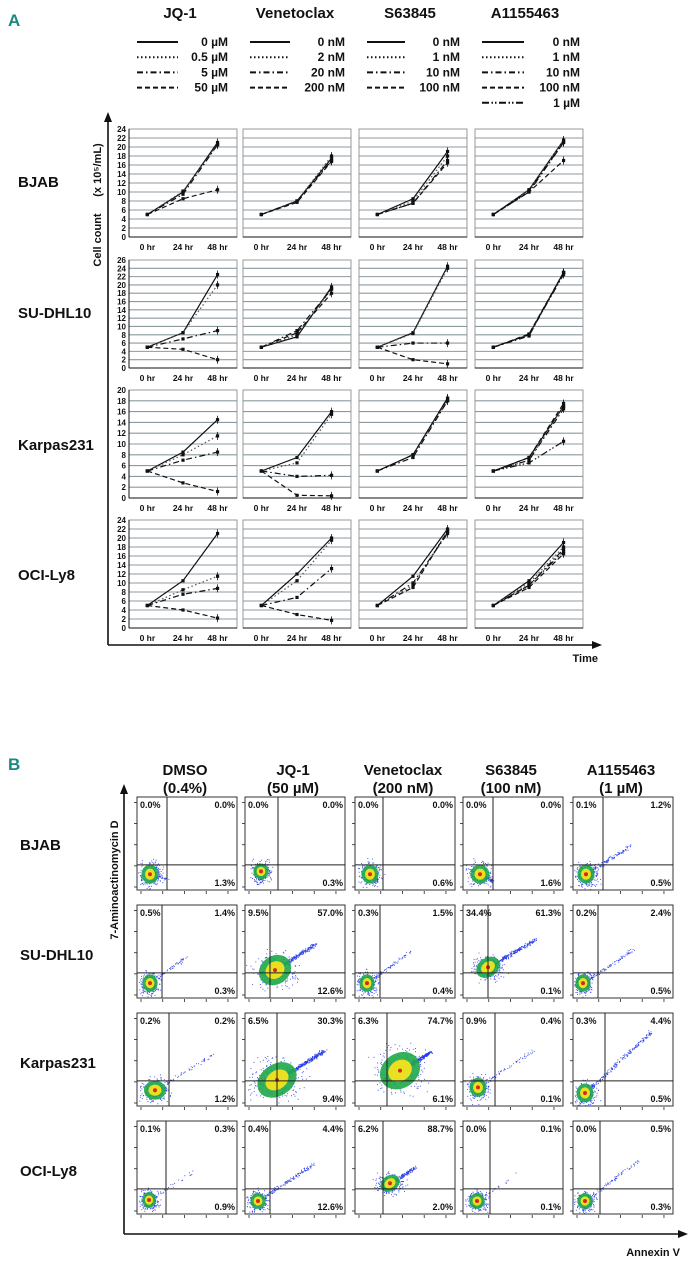 The height and width of the screenshot is (1280, 697). I want to click on y-tick-label: 24, so click(121, 268).